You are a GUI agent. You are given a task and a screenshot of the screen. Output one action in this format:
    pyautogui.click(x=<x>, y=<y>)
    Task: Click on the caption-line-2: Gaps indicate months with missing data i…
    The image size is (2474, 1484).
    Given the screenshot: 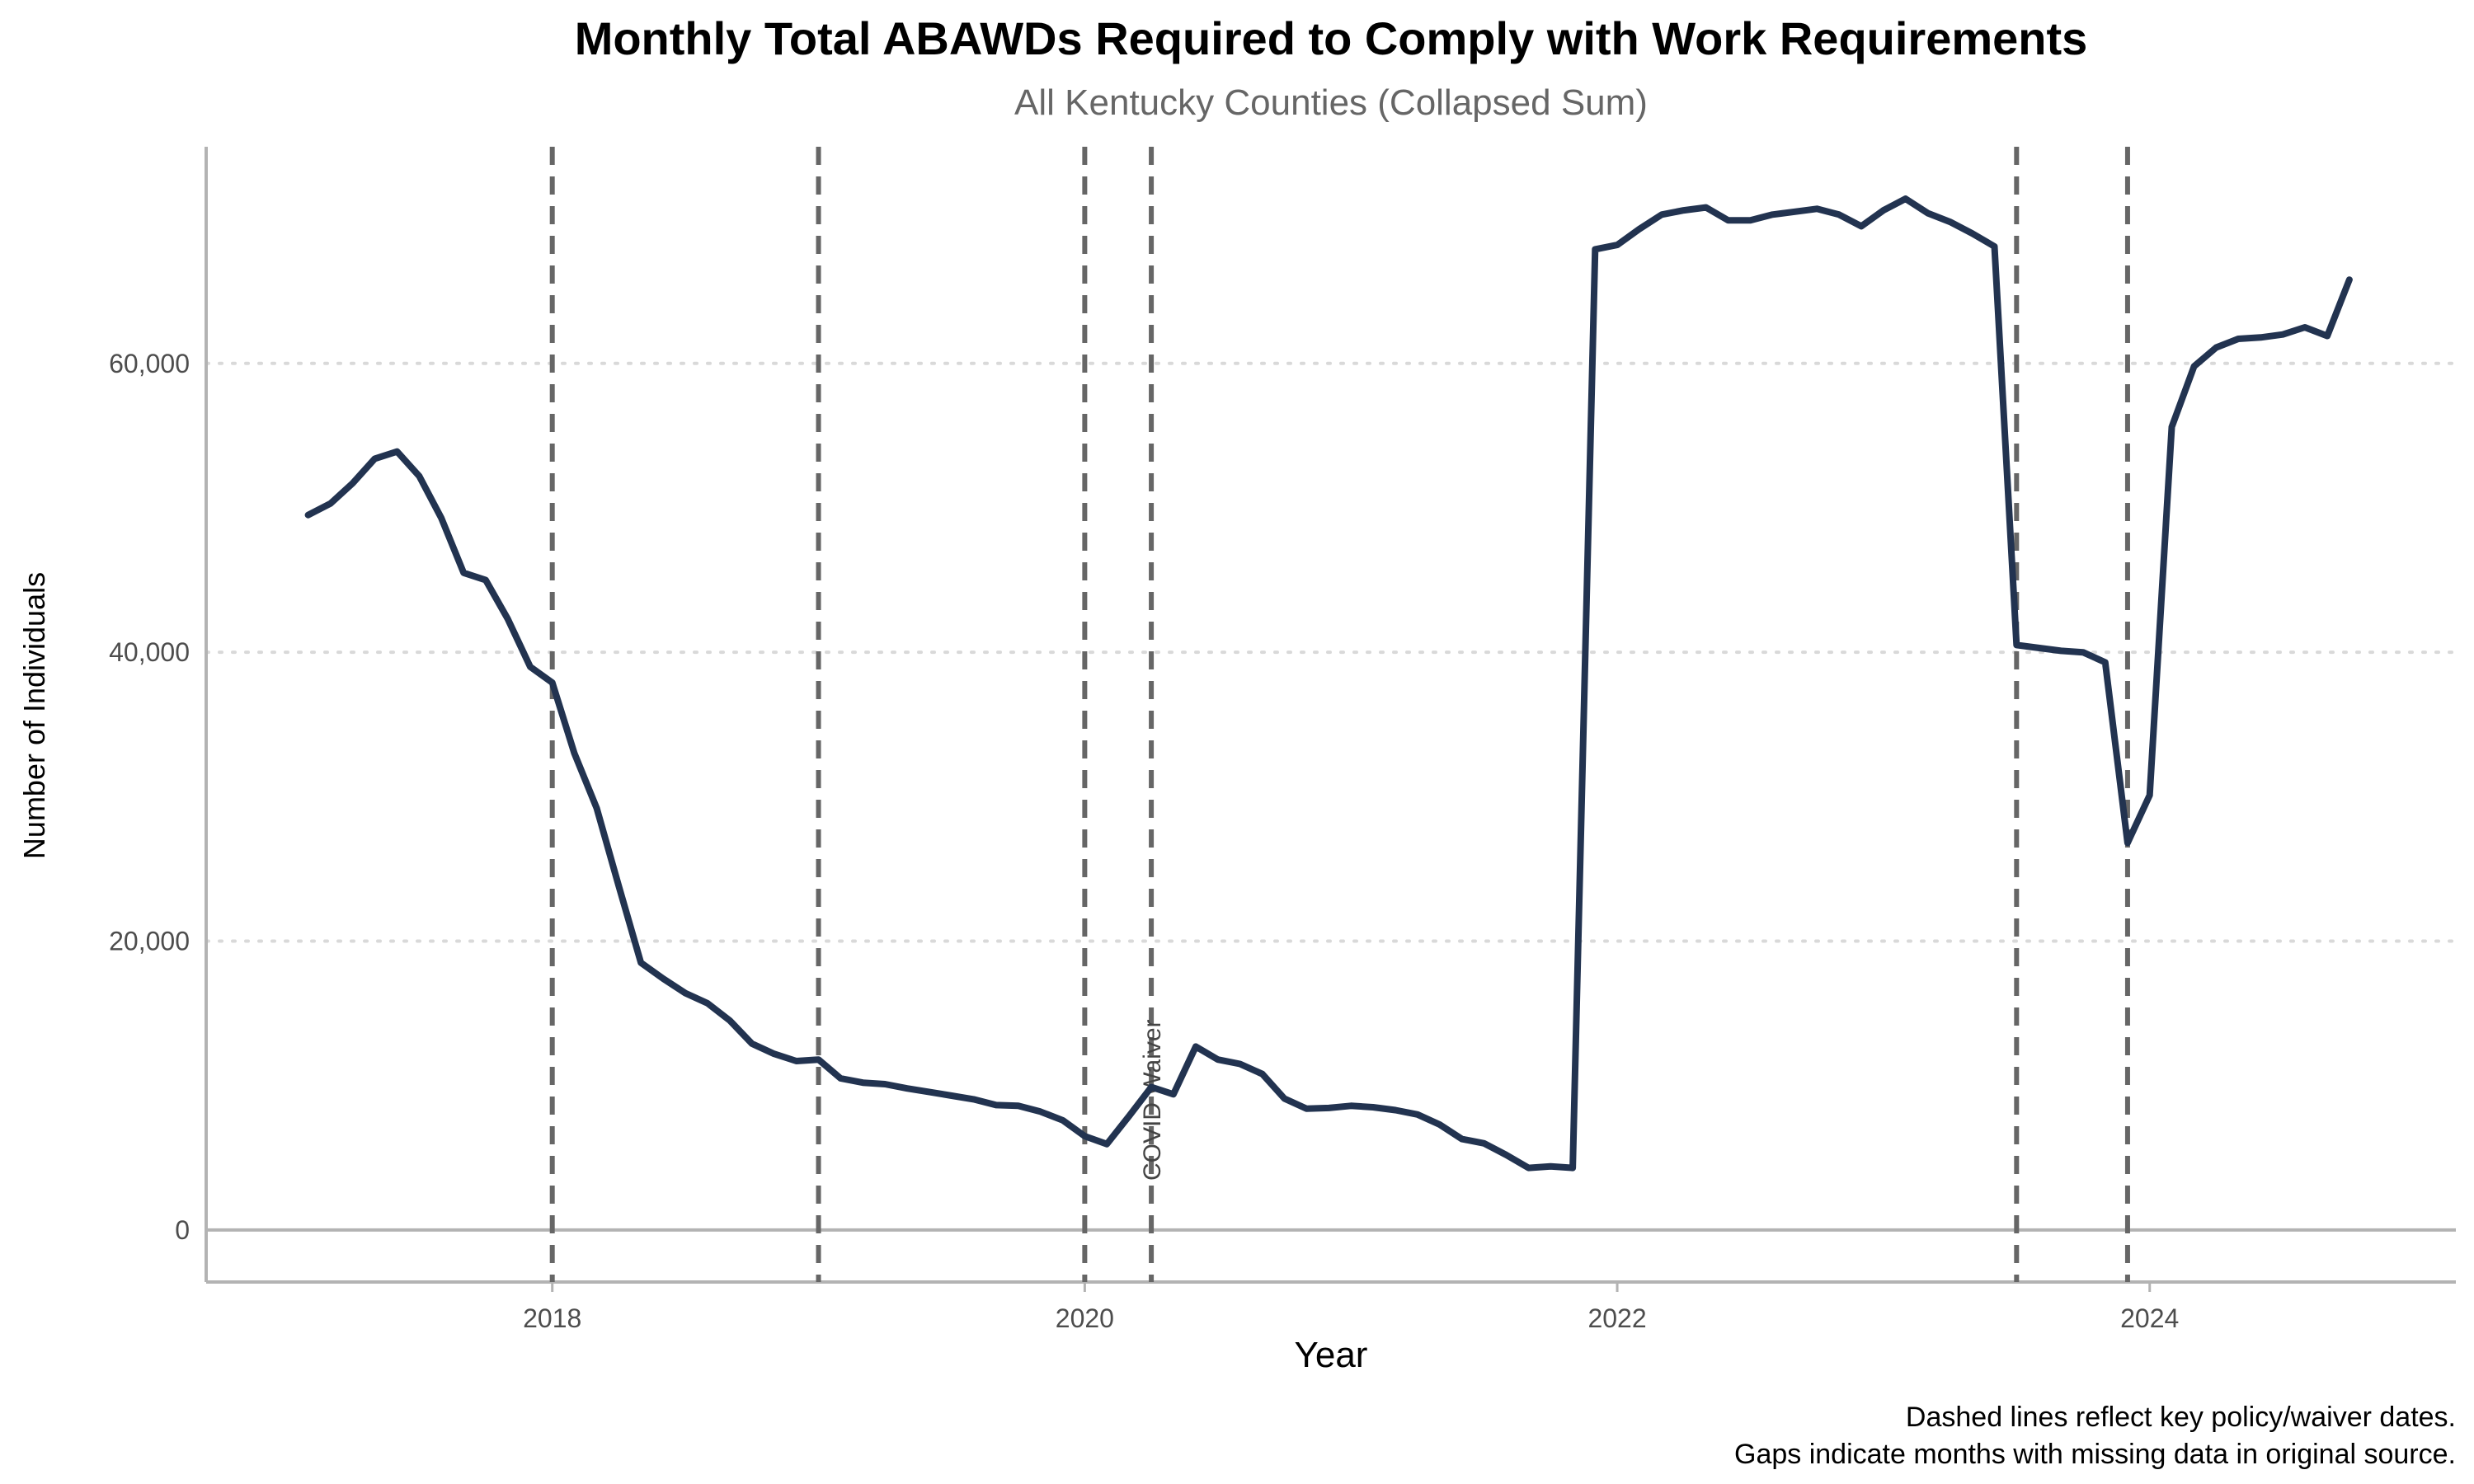 What is the action you would take?
    pyautogui.click(x=2095, y=1454)
    